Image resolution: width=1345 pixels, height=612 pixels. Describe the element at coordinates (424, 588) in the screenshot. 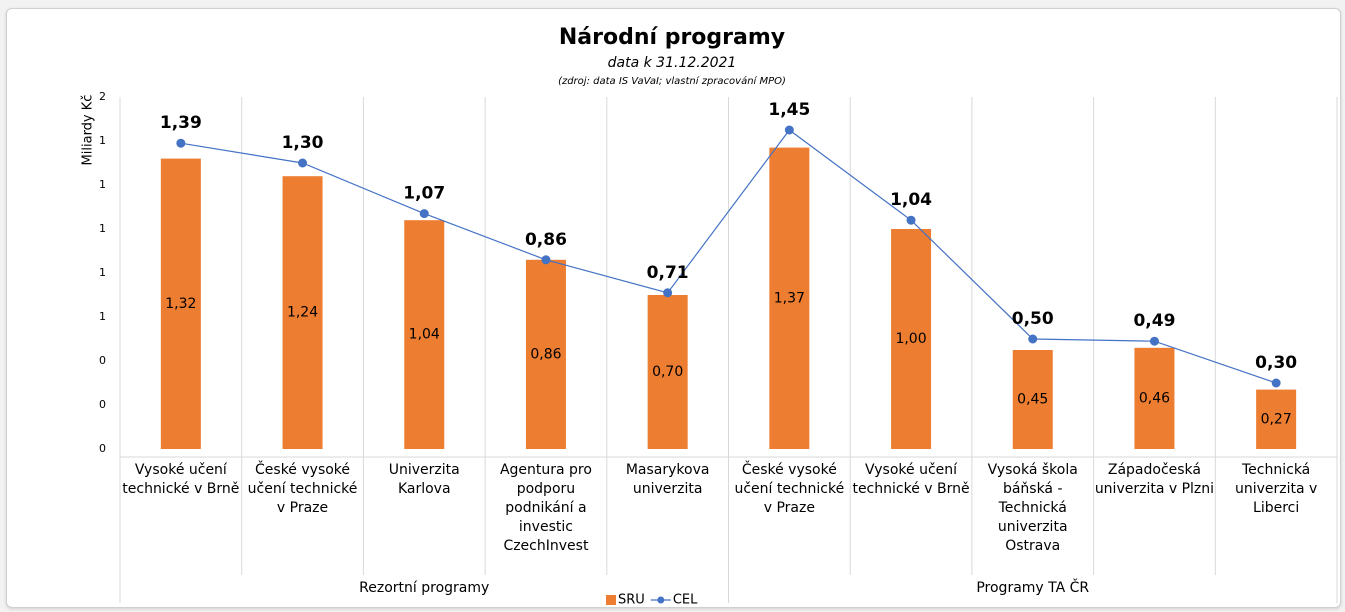

I see `group-label: Rezortní programy` at that location.